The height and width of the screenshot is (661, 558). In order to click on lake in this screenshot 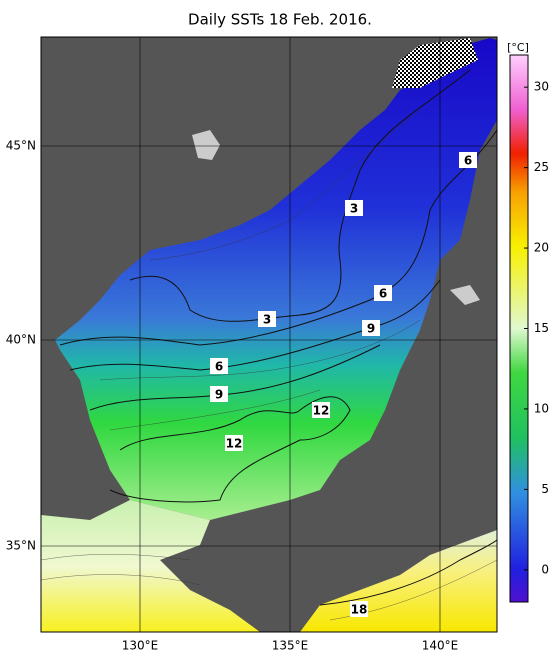, I will do `click(465, 295)`.